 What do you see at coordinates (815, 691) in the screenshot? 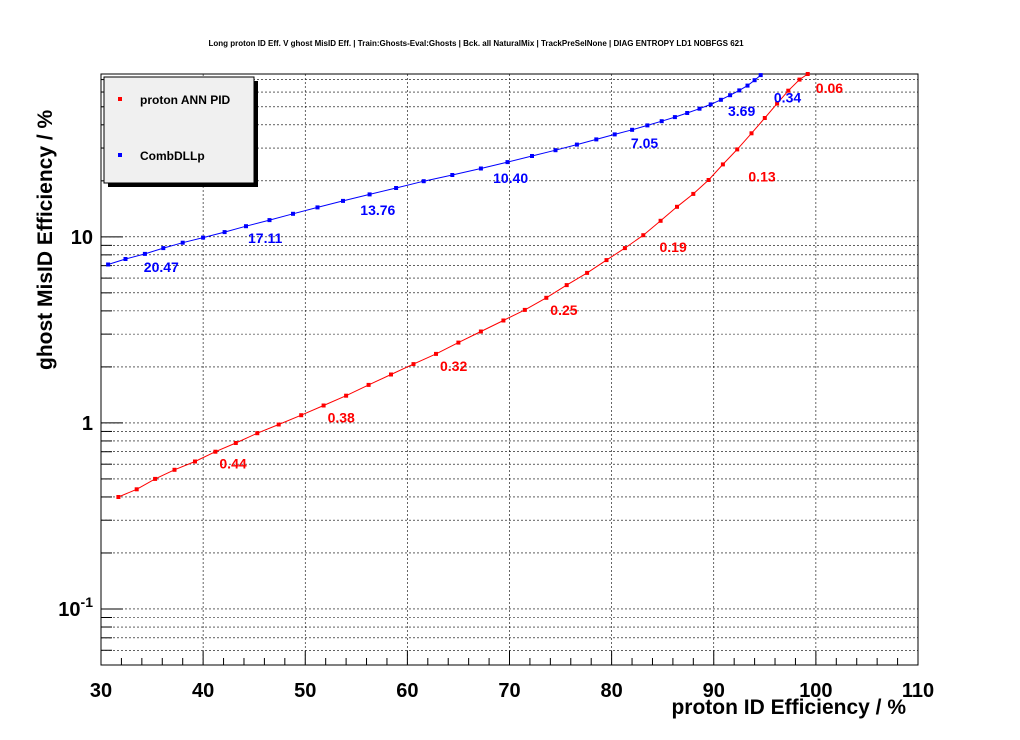
I see `x-tick-label: 100` at bounding box center [815, 691].